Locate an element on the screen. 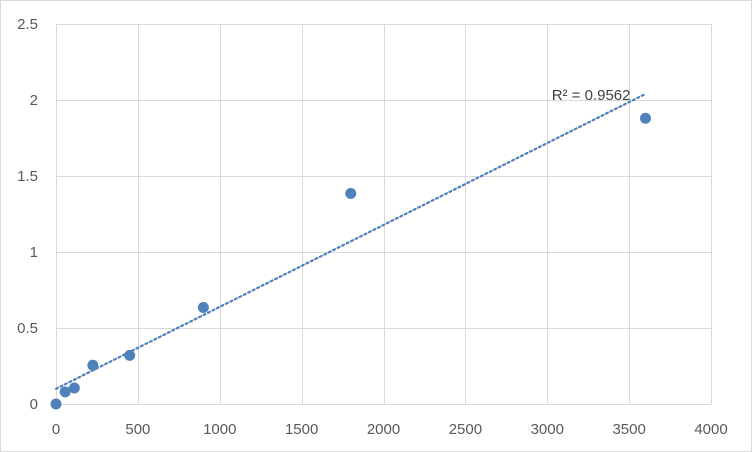 The width and height of the screenshot is (752, 452). x-tick-label: 2500 is located at coordinates (465, 429).